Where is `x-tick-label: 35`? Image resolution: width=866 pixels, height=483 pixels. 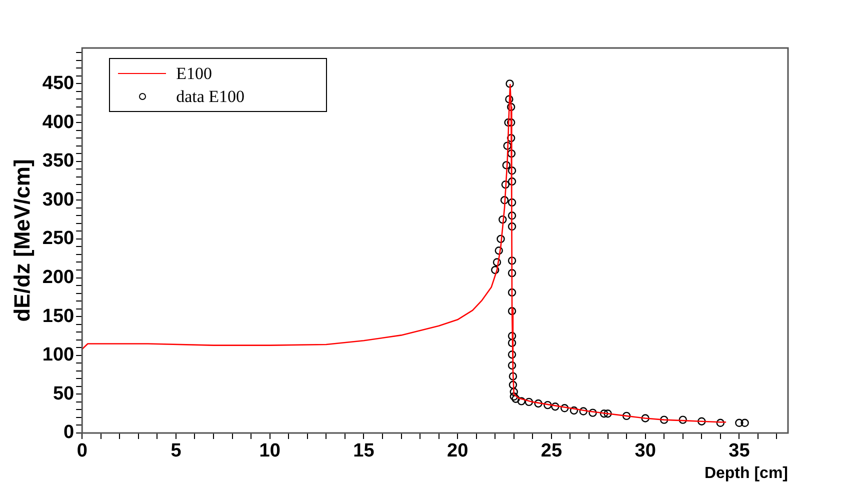
x-tick-label: 35 is located at coordinates (739, 451).